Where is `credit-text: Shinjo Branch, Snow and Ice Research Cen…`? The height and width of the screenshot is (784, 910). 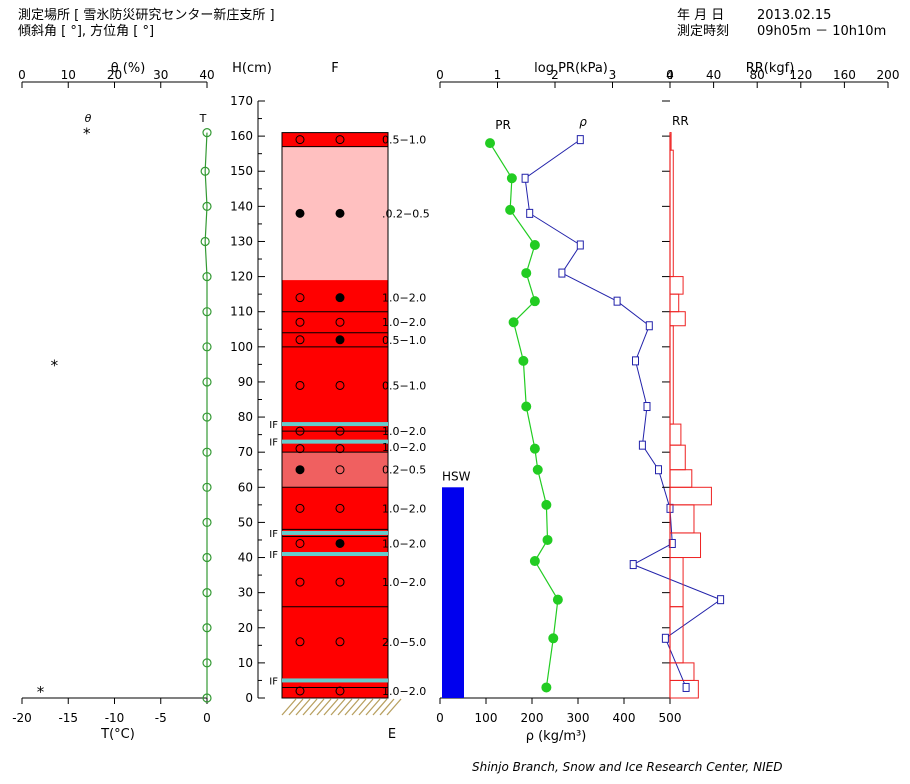 credit-text: Shinjo Branch, Snow and Ice Research Cen… is located at coordinates (627, 767).